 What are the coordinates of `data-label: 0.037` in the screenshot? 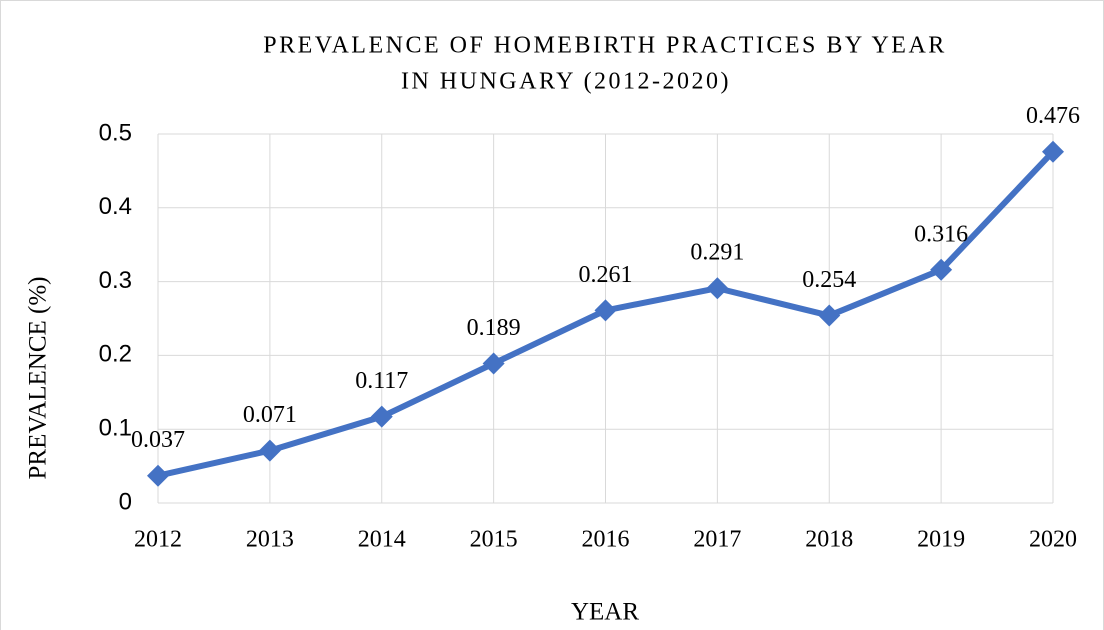 It's located at (158, 440).